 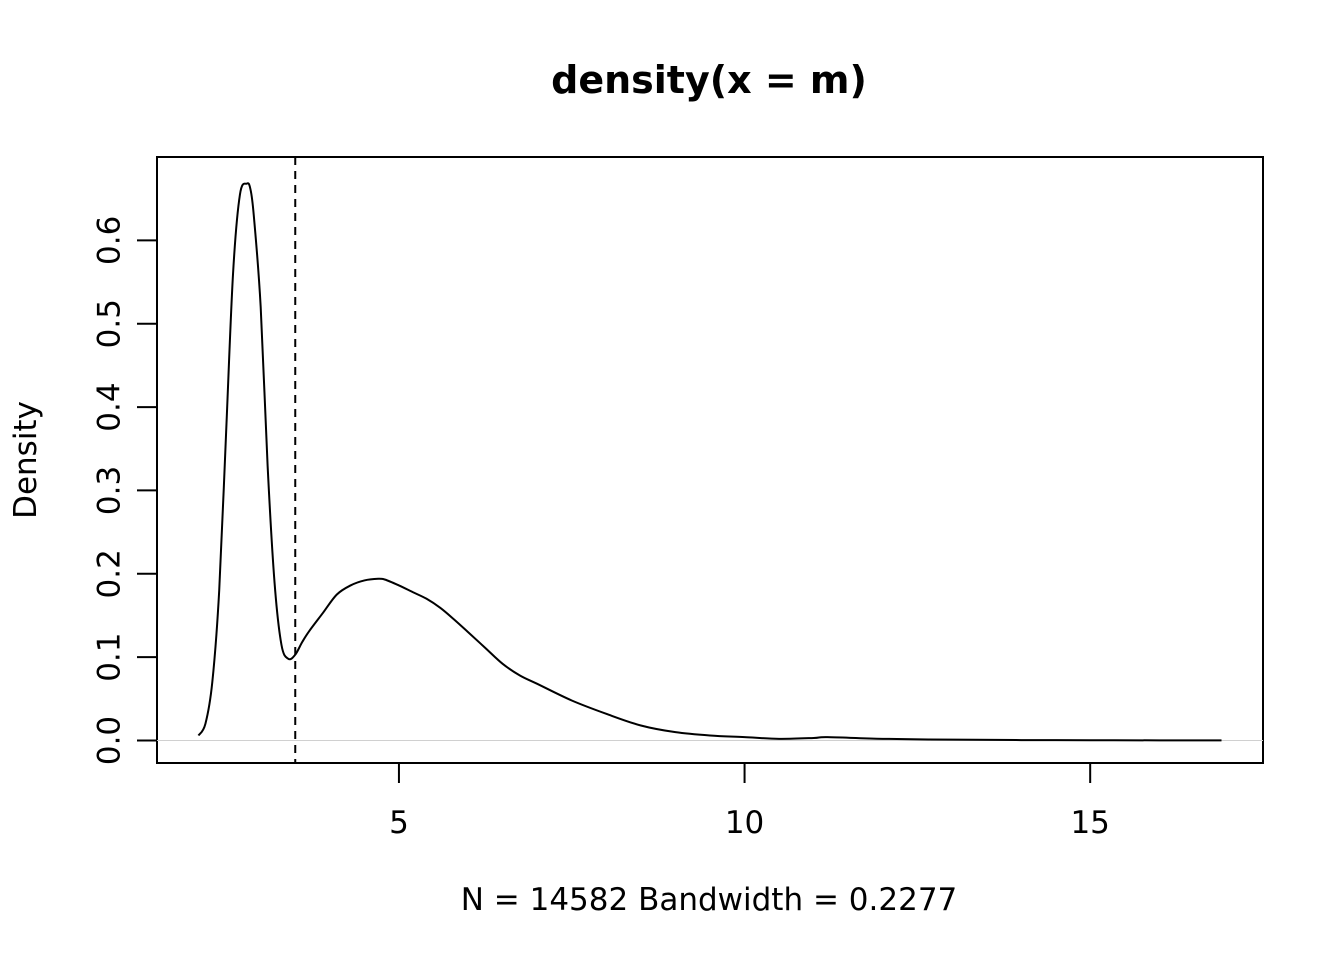 I want to click on y-tick-label: 0.3, so click(x=110, y=490).